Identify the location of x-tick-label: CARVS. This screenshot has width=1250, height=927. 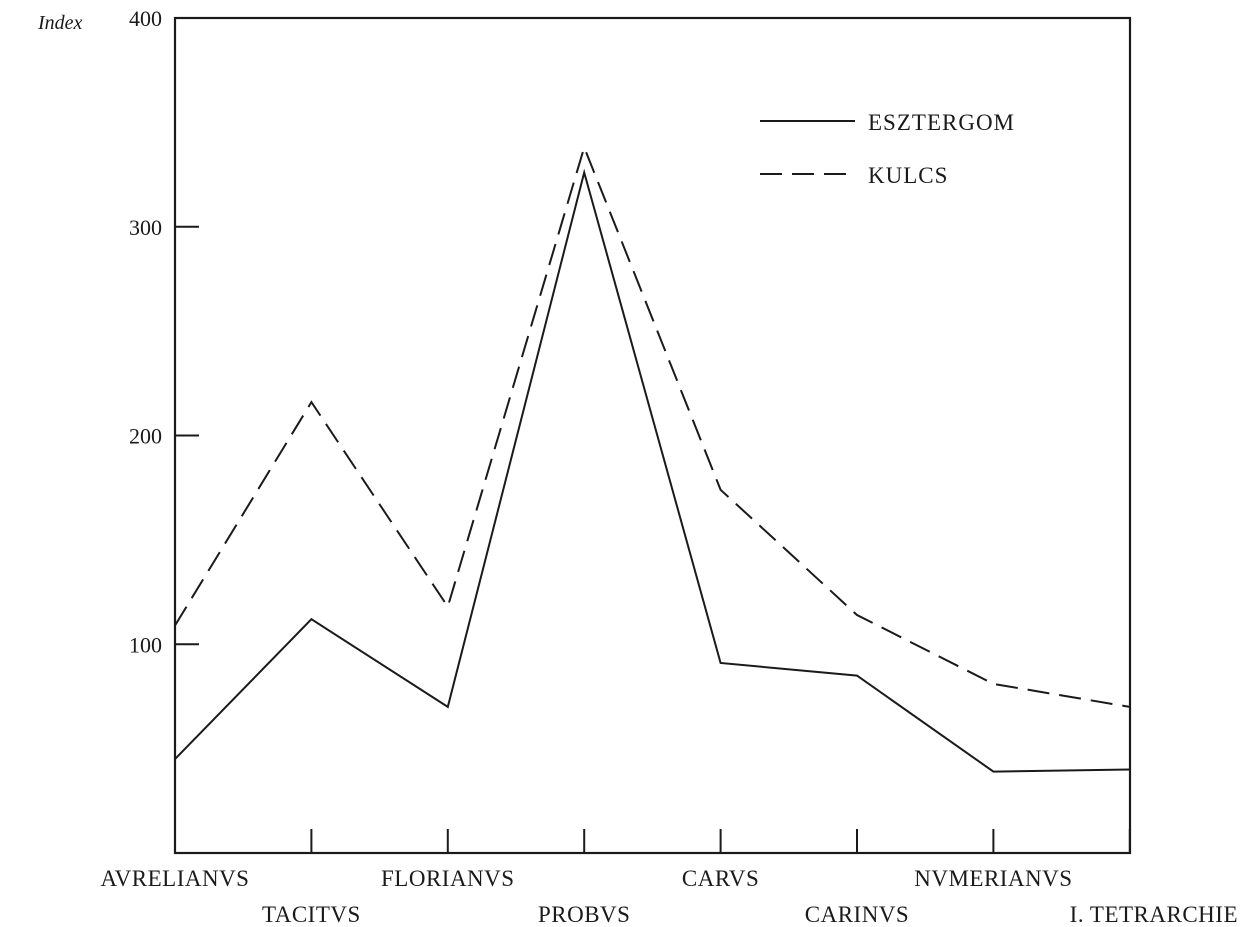
(720, 878).